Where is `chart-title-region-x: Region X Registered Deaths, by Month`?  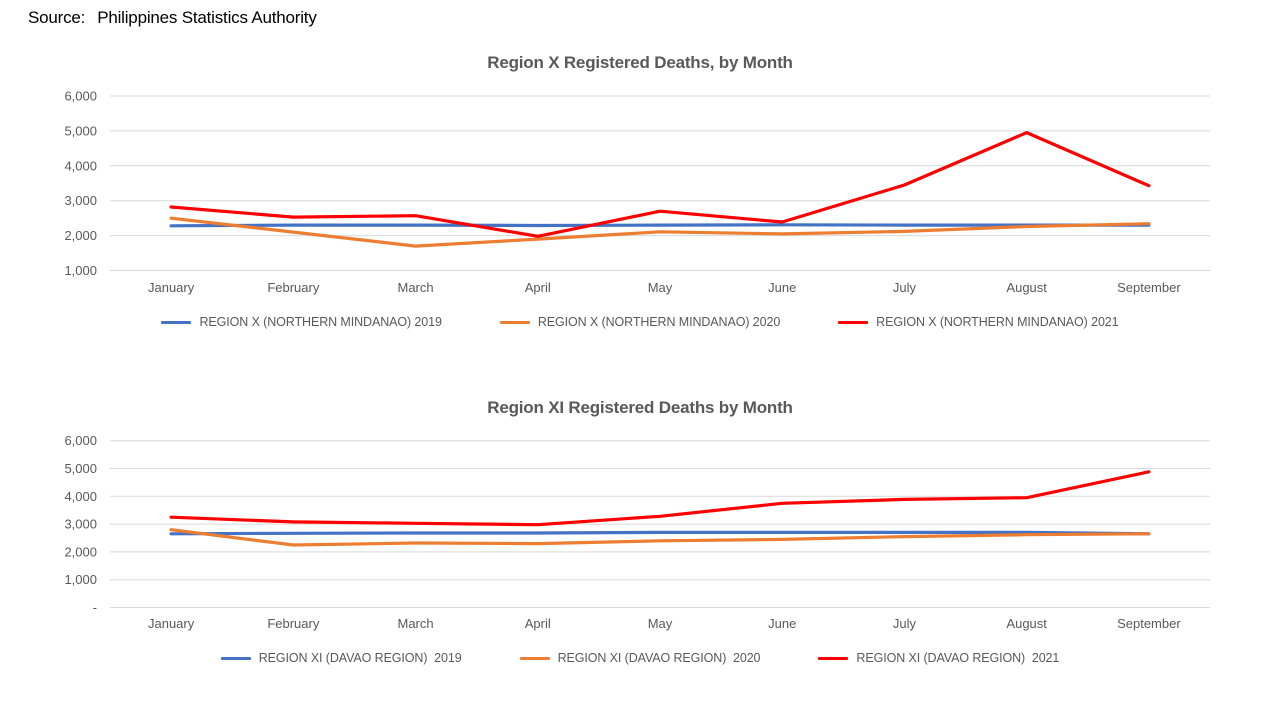
chart-title-region-x: Region X Registered Deaths, by Month is located at coordinates (640, 62).